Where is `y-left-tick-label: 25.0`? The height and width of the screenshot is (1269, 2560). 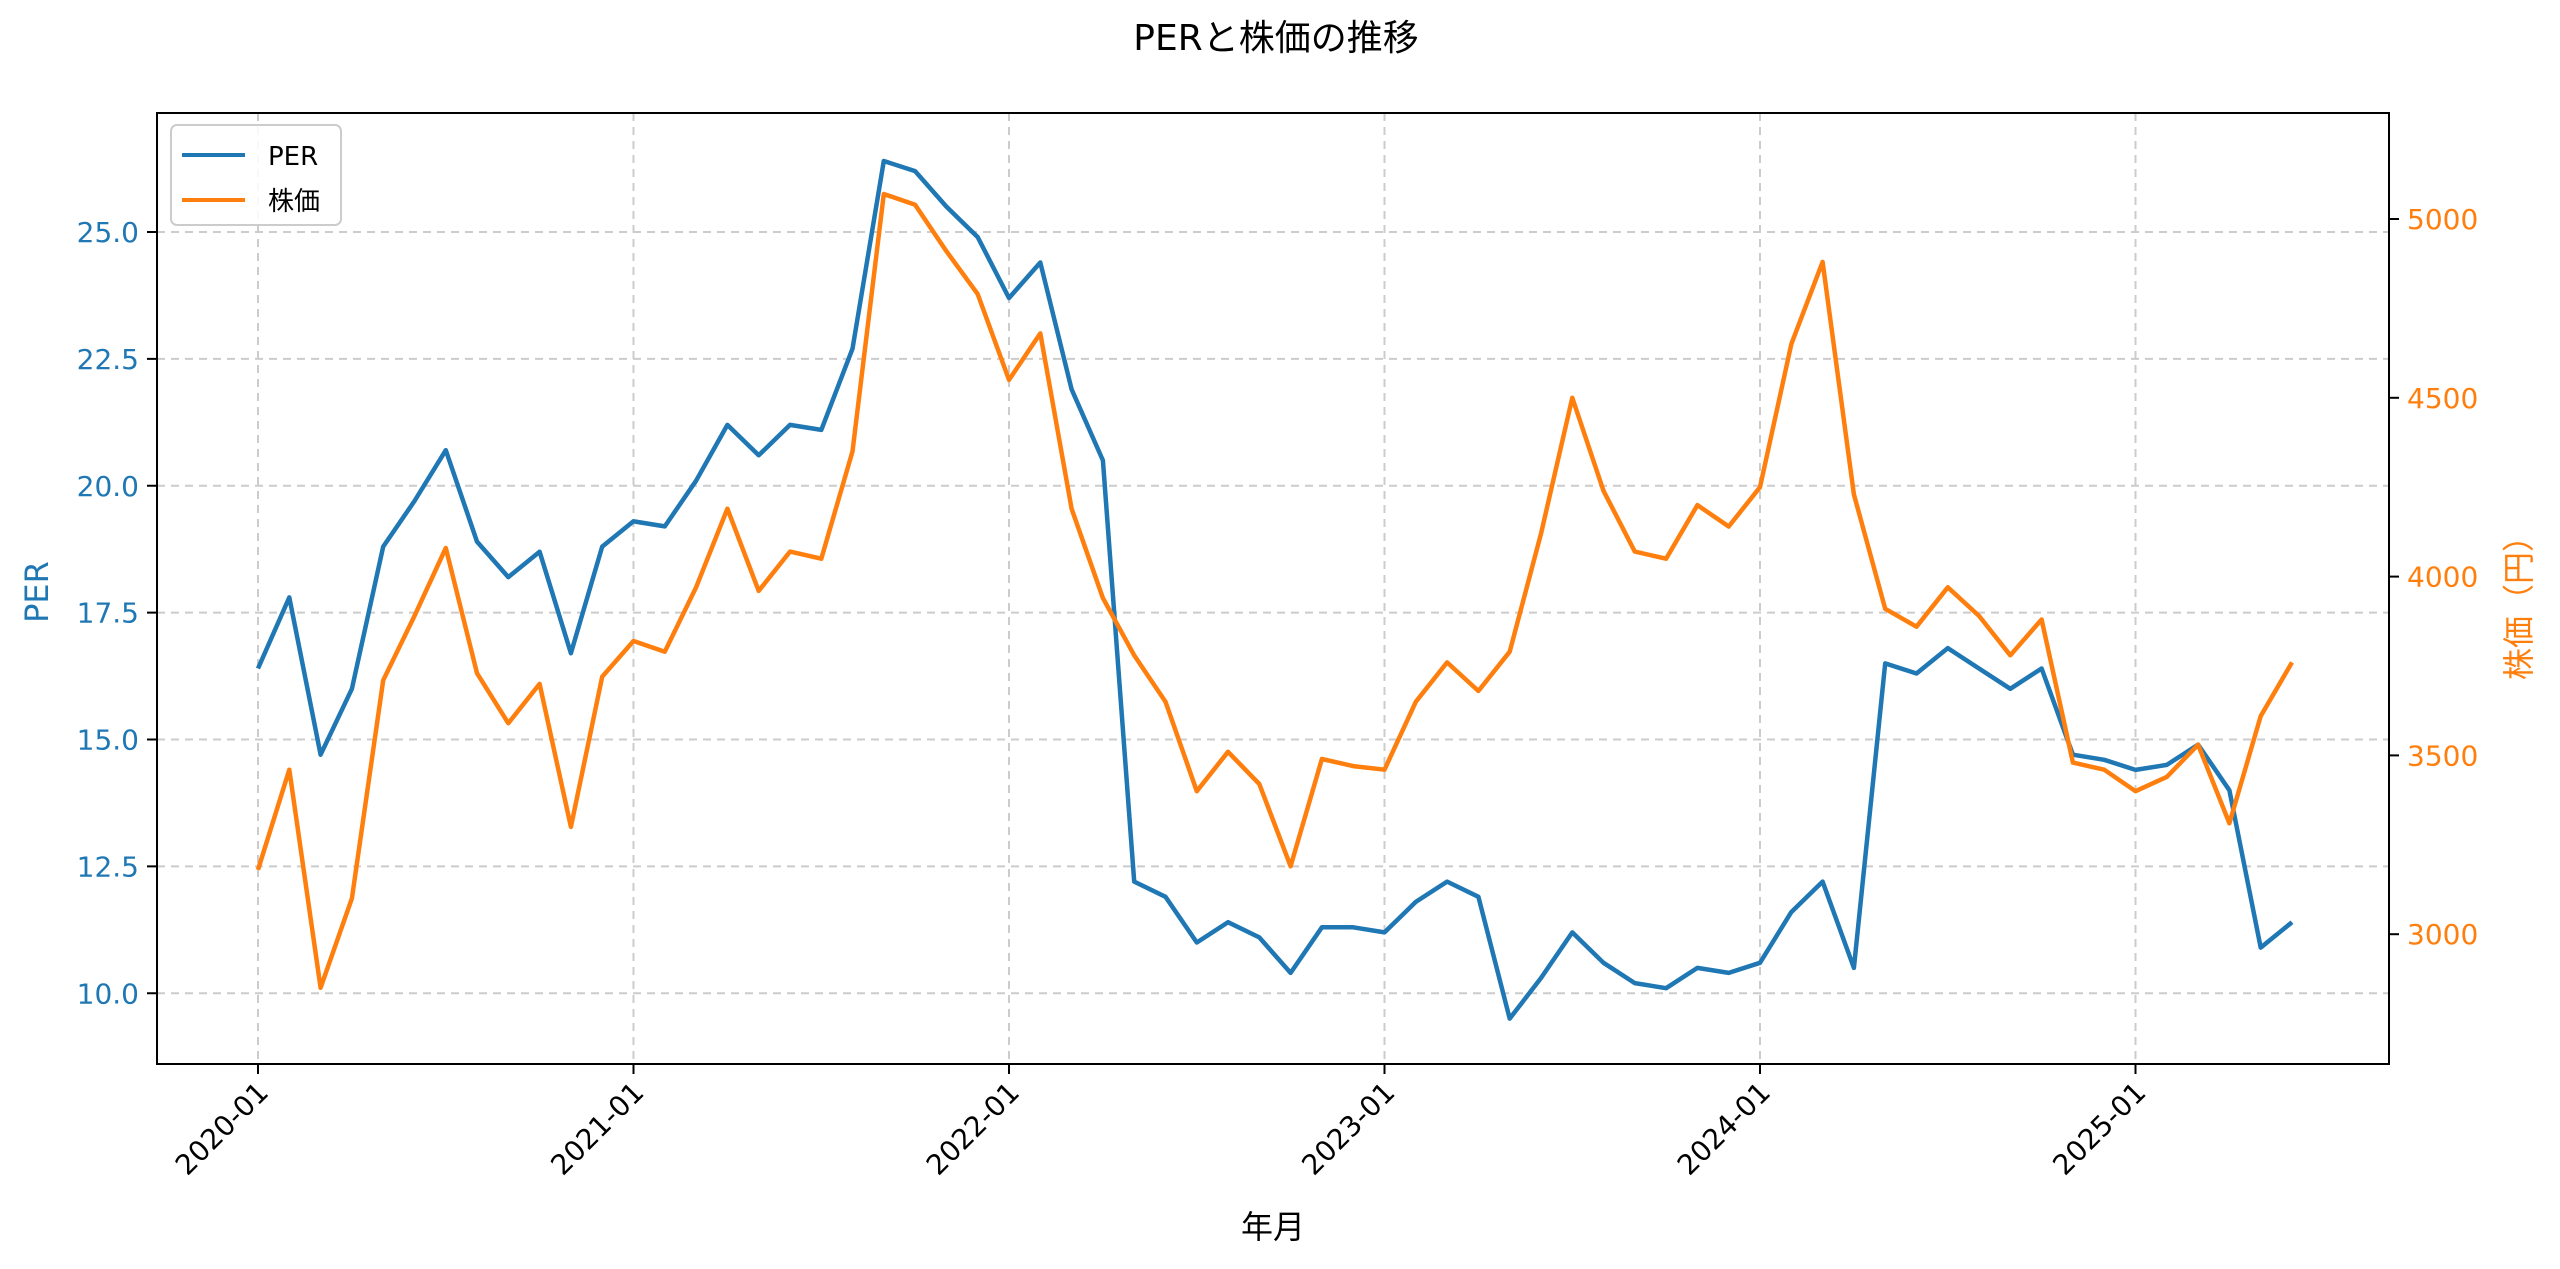 y-left-tick-label: 25.0 is located at coordinates (108, 232).